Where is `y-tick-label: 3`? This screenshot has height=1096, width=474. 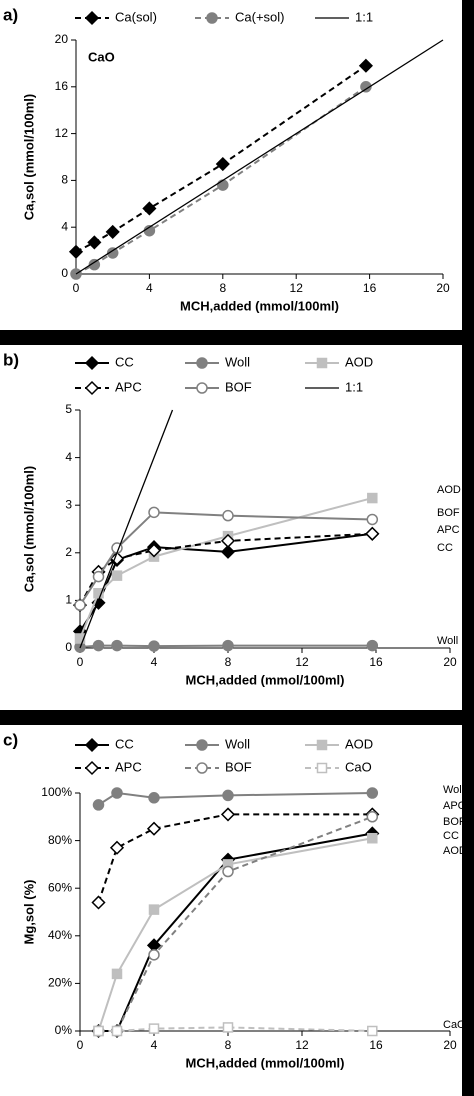 y-tick-label: 3 is located at coordinates (68, 504).